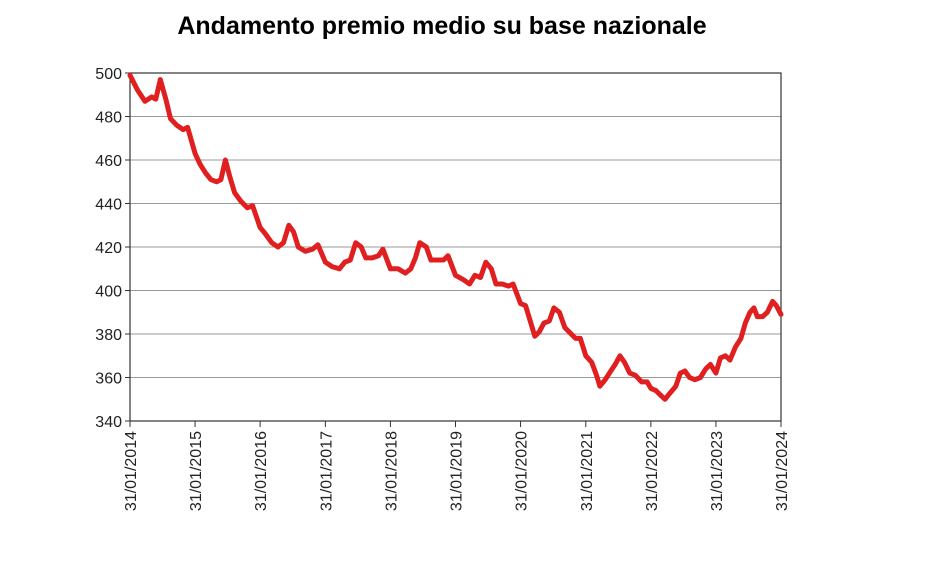  What do you see at coordinates (442, 26) in the screenshot?
I see `chart-title: Andamento premio medio su base nazionale` at bounding box center [442, 26].